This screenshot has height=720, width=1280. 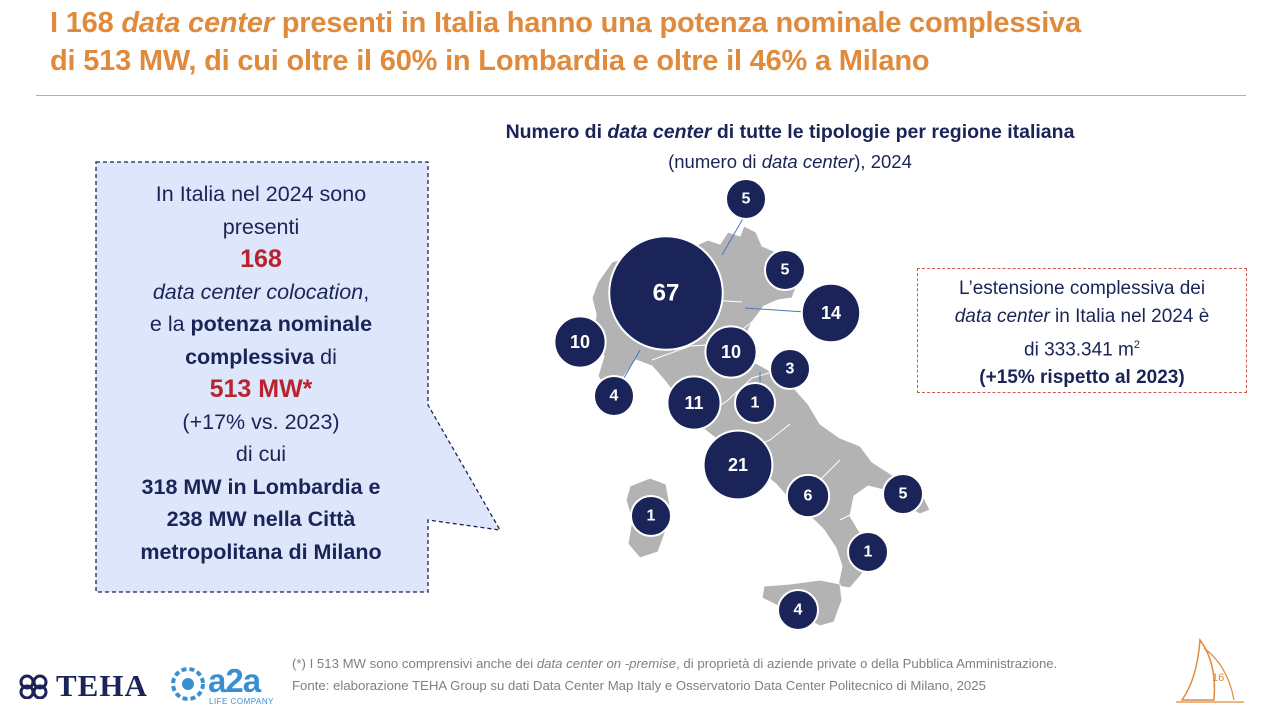 What do you see at coordinates (1218, 678) in the screenshot?
I see `page-number: 16` at bounding box center [1218, 678].